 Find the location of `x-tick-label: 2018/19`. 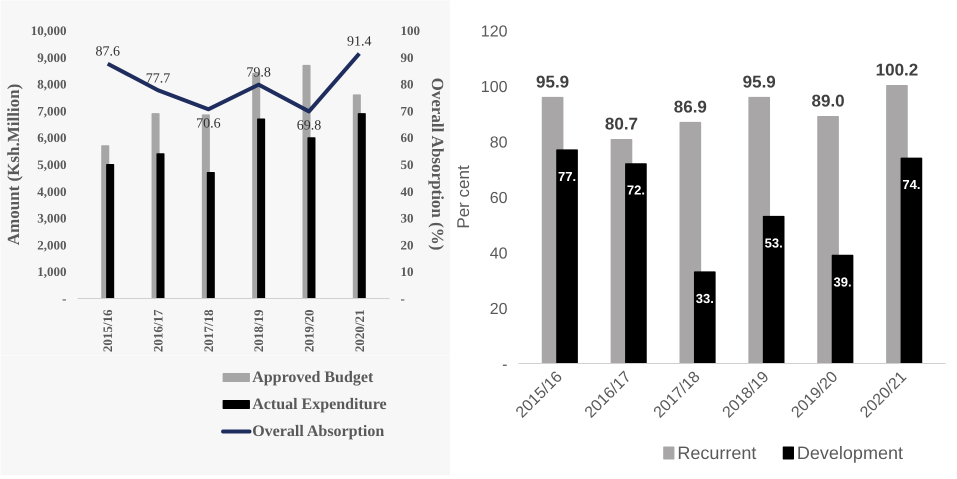

x-tick-label: 2018/19 is located at coordinates (258, 330).